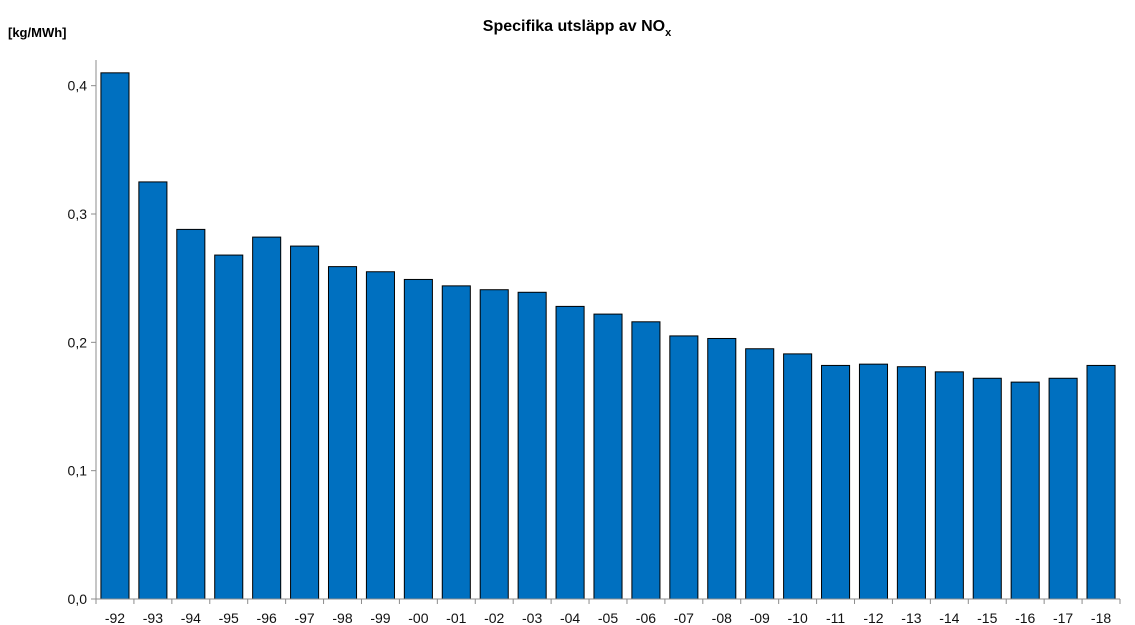 The image size is (1135, 625). What do you see at coordinates (987, 488) in the screenshot?
I see `bar-y15` at bounding box center [987, 488].